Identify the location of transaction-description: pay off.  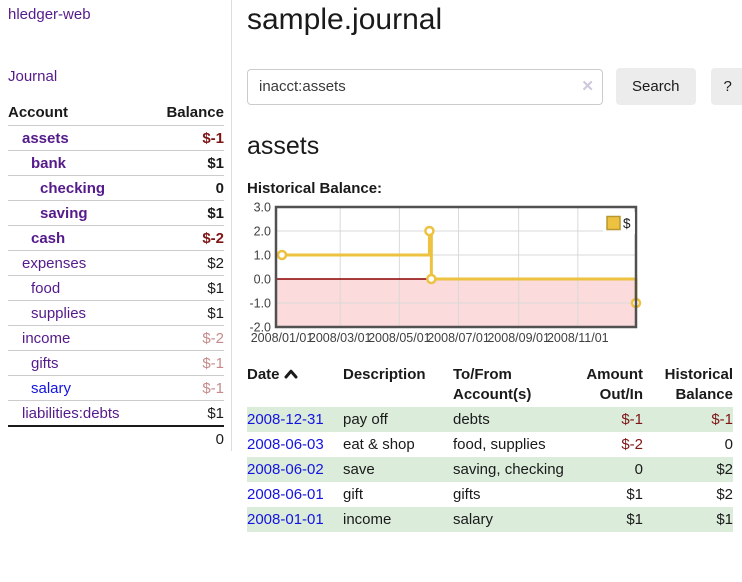
(365, 419).